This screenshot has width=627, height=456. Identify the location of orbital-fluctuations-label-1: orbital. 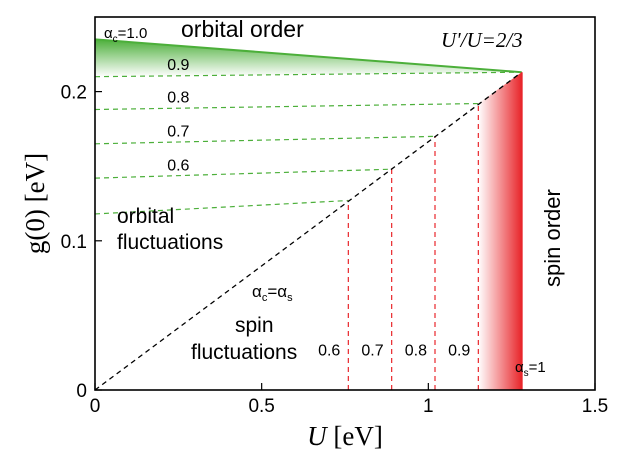
(145, 216).